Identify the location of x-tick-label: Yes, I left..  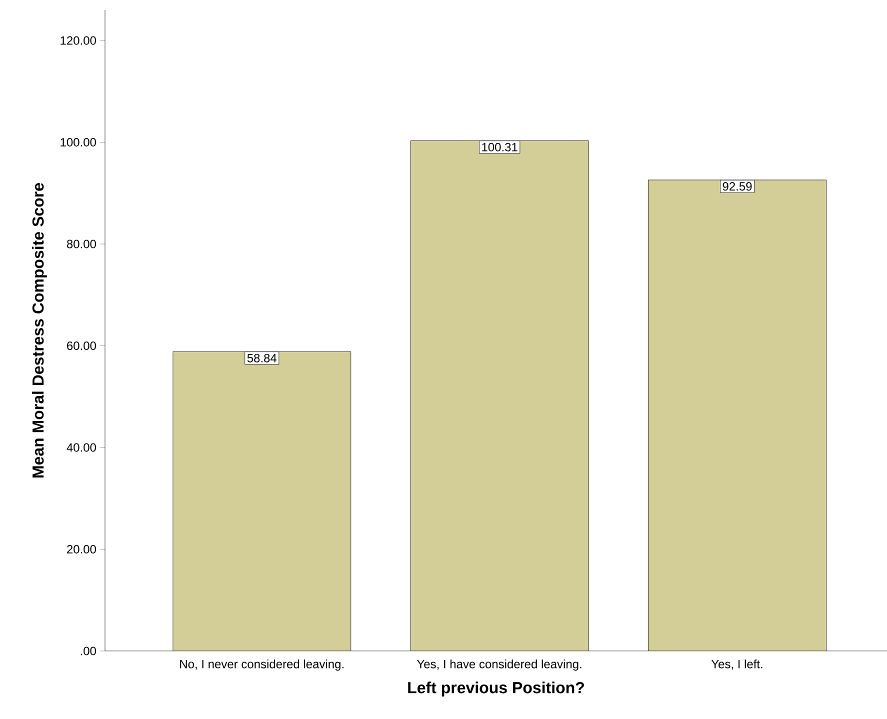
(736, 665).